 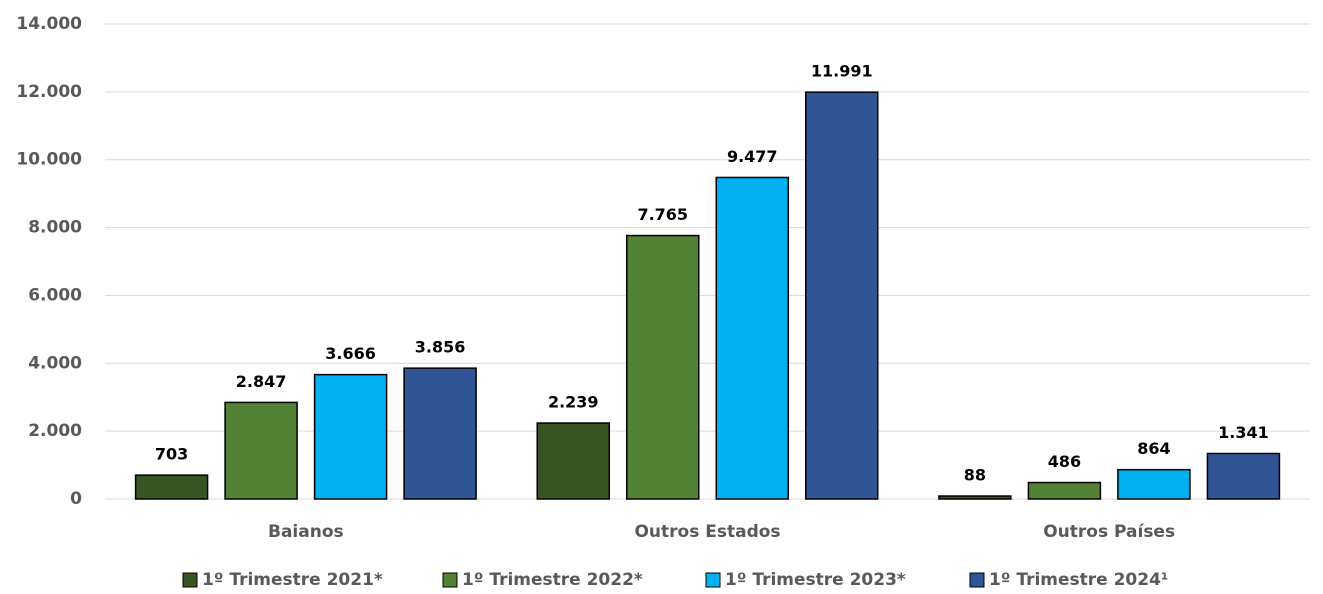 I want to click on data-label: 7.765, so click(x=662, y=214).